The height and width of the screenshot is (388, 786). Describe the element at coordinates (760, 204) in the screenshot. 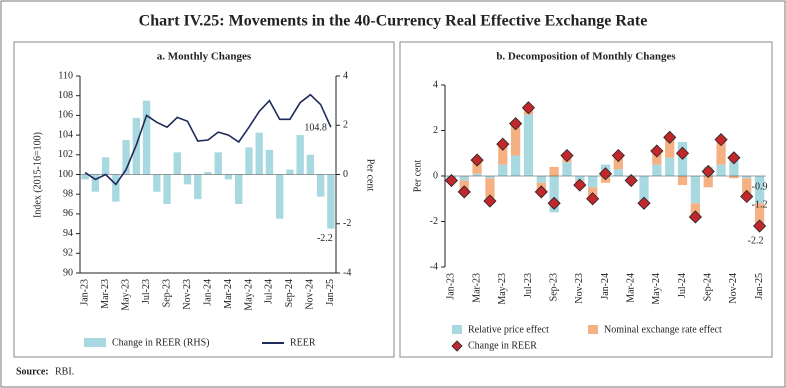

I see `data-label: -1.2` at that location.